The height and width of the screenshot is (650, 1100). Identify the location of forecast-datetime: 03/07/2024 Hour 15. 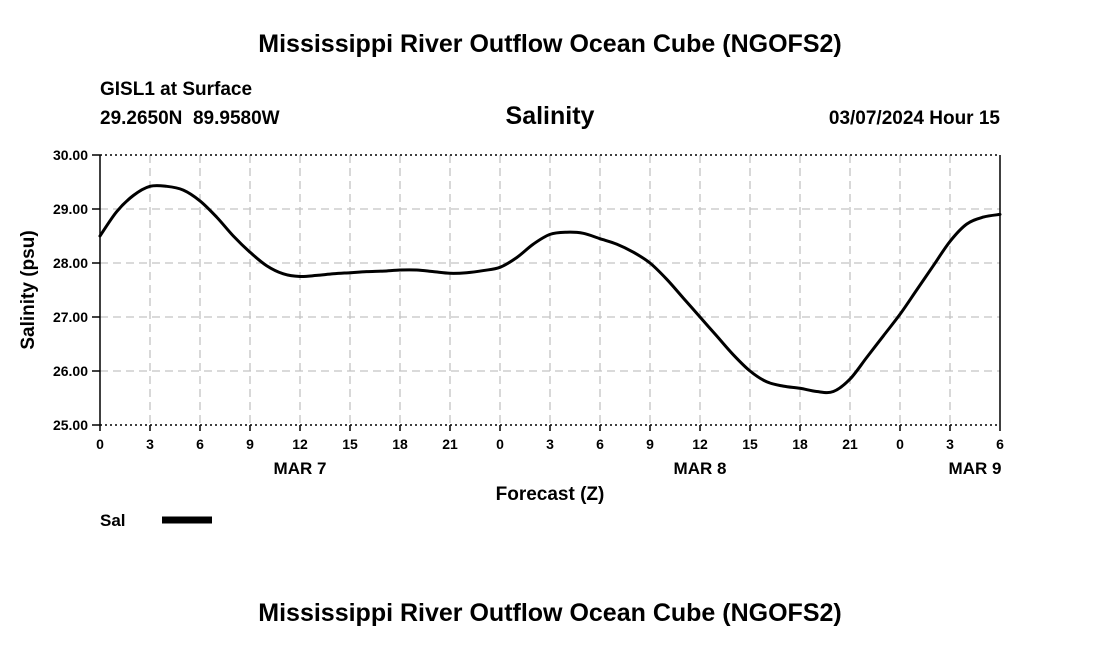
(915, 118).